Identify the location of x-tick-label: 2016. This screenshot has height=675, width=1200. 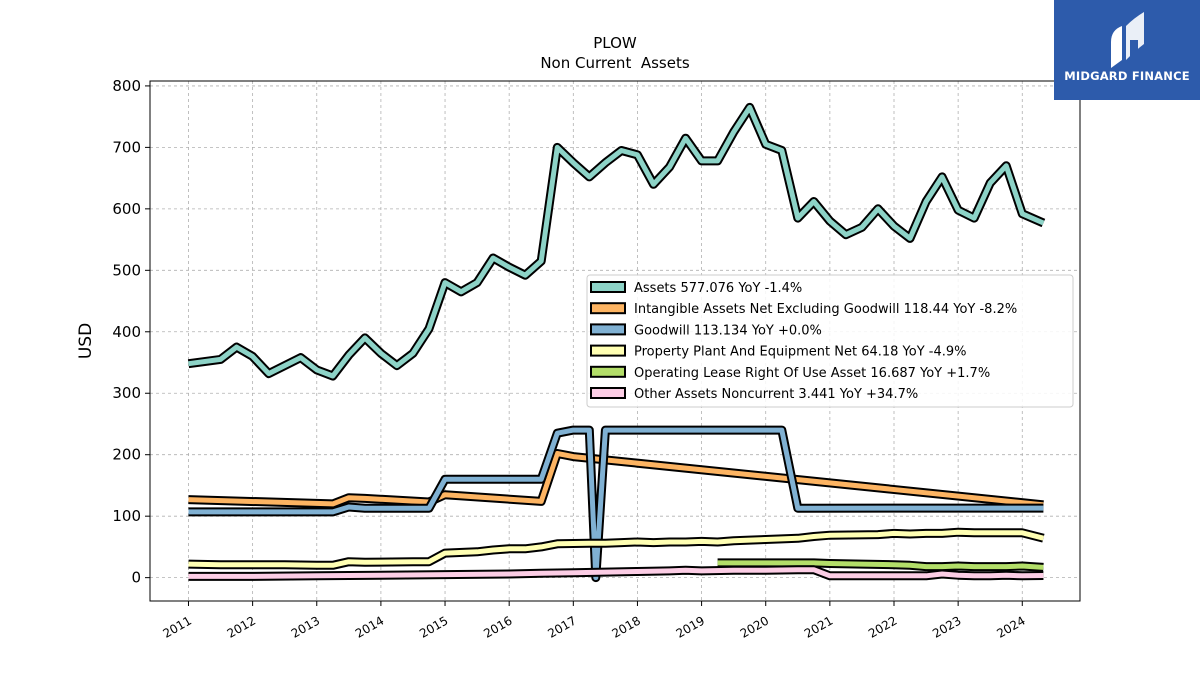
(497, 626).